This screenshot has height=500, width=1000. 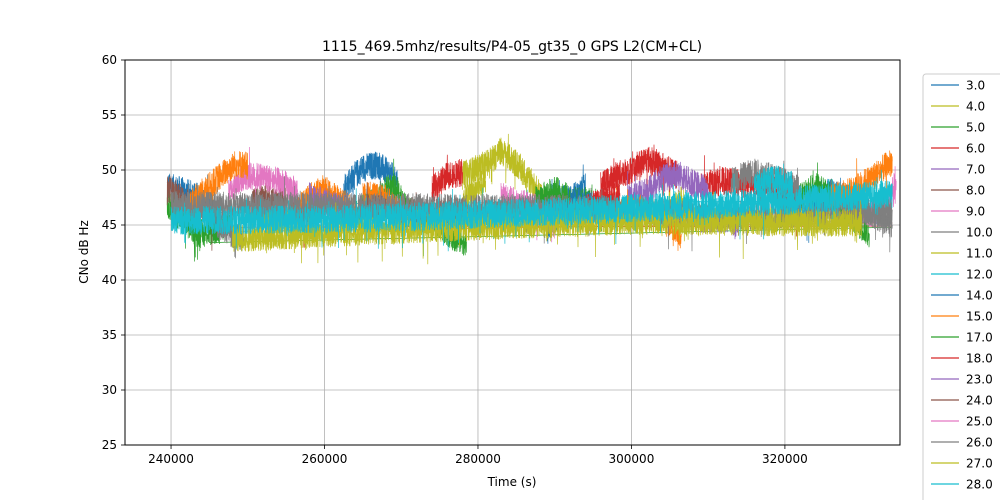 I want to click on legend-label: 9.0, so click(x=975, y=212).